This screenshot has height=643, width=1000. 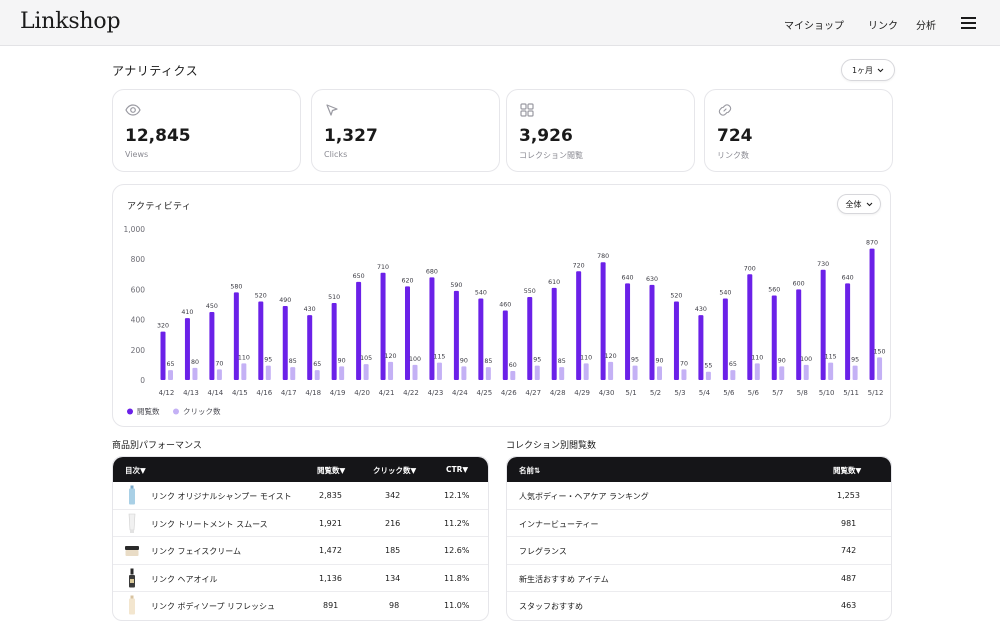 What do you see at coordinates (387, 393) in the screenshot?
I see `x-tick-label: 4/21` at bounding box center [387, 393].